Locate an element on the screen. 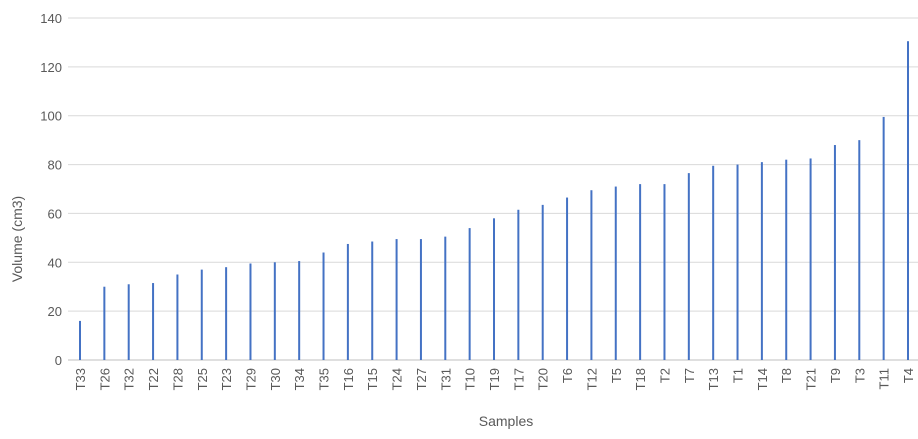  x-tick-label: T29 is located at coordinates (250, 379).